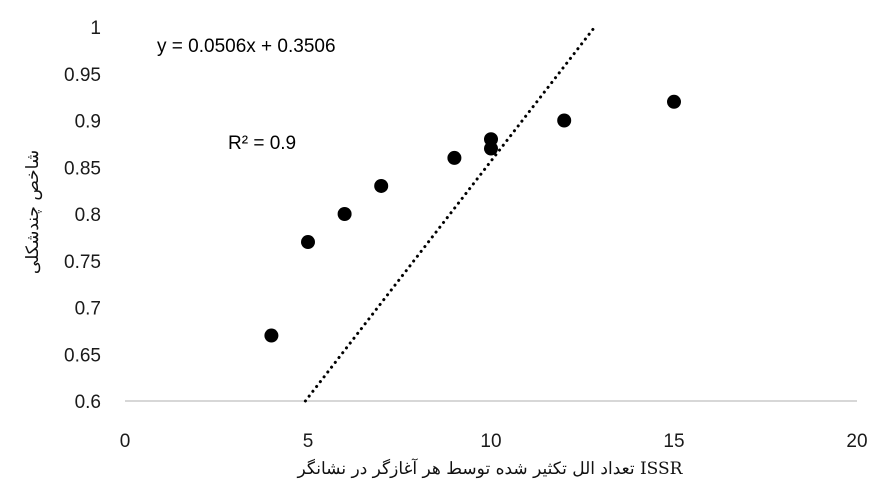 This screenshot has height=481, width=874. I want to click on y-tick-label: 0.95, so click(82, 75).